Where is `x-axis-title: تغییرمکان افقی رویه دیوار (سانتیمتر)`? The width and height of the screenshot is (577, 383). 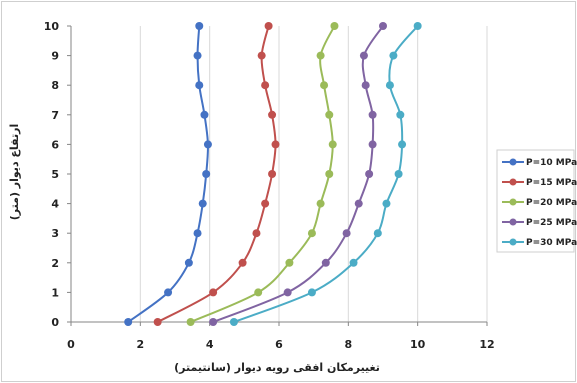 x-axis-title: تغییرمکان افقی رویه دیوار (سانتیمتر) is located at coordinates (277, 367).